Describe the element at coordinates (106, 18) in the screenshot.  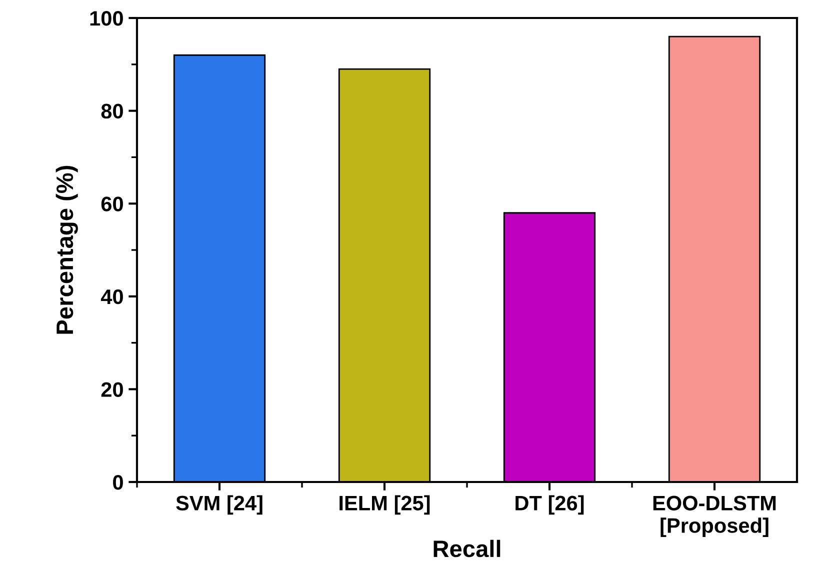
I see `y-tick-label: 100` at that location.